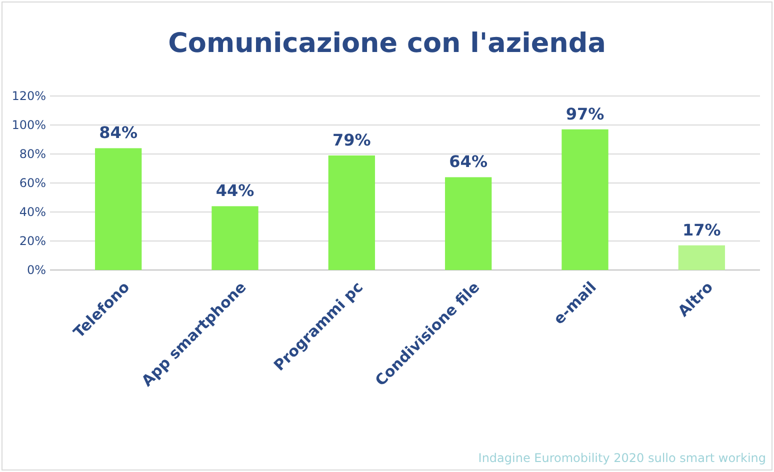 The image size is (774, 472). I want to click on y-tick-label: 60%, so click(32, 183).